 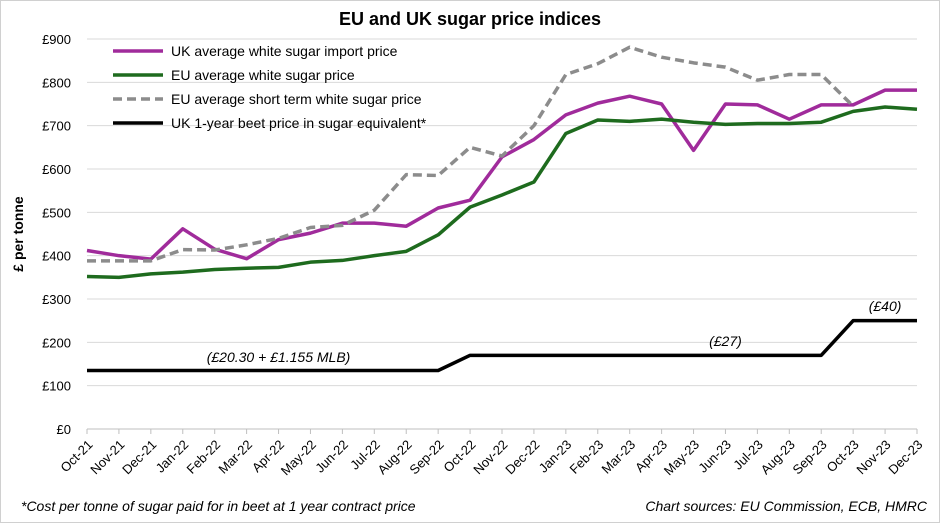 I want to click on chart-sources: Chart sources: EU Commission, ECB, HMRC, so click(x=786, y=506).